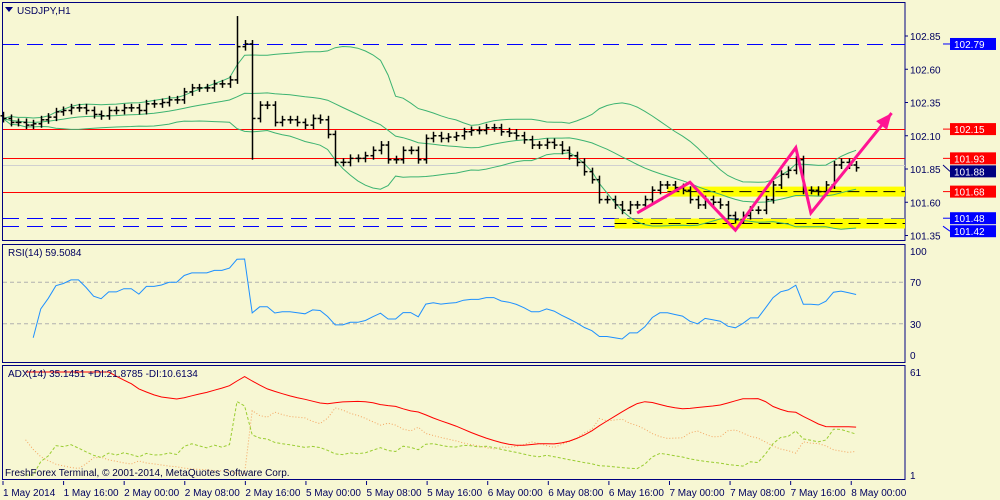 The height and width of the screenshot is (500, 1000). What do you see at coordinates (916, 373) in the screenshot?
I see `adx-tick-label: 61` at bounding box center [916, 373].